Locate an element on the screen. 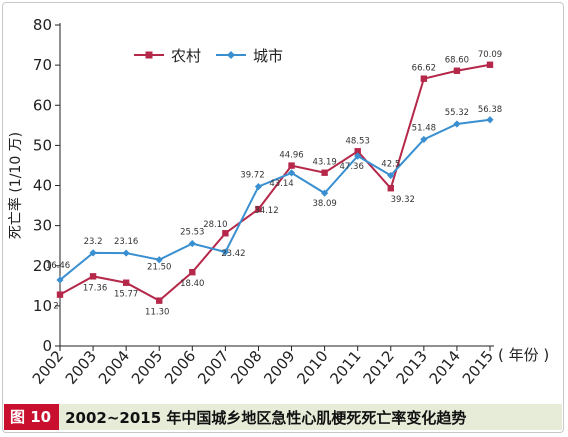 The image size is (568, 437). data-label-urban: 21.50 is located at coordinates (159, 268).